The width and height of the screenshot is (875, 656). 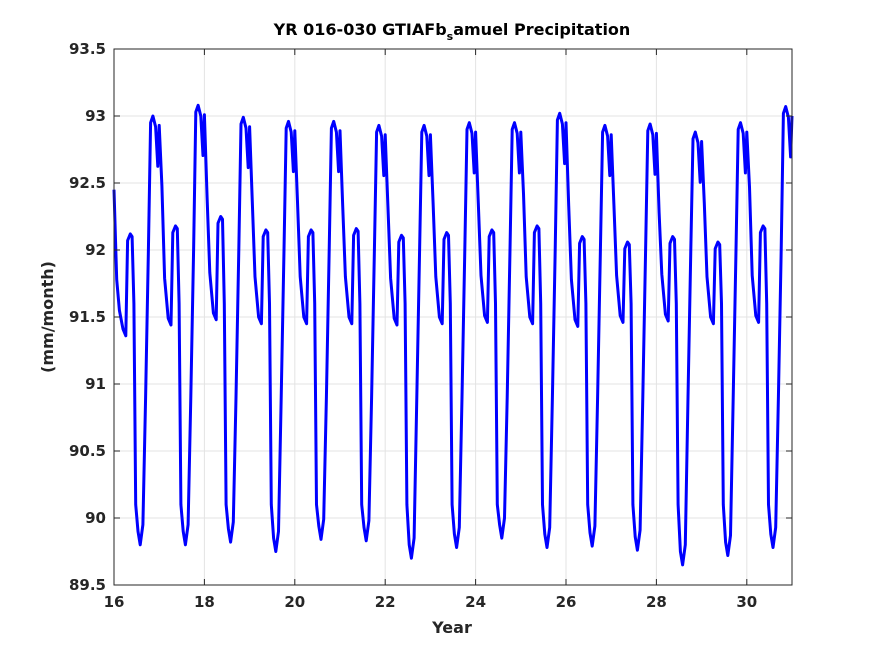 I want to click on x-tick-label: 30, so click(x=746, y=602).